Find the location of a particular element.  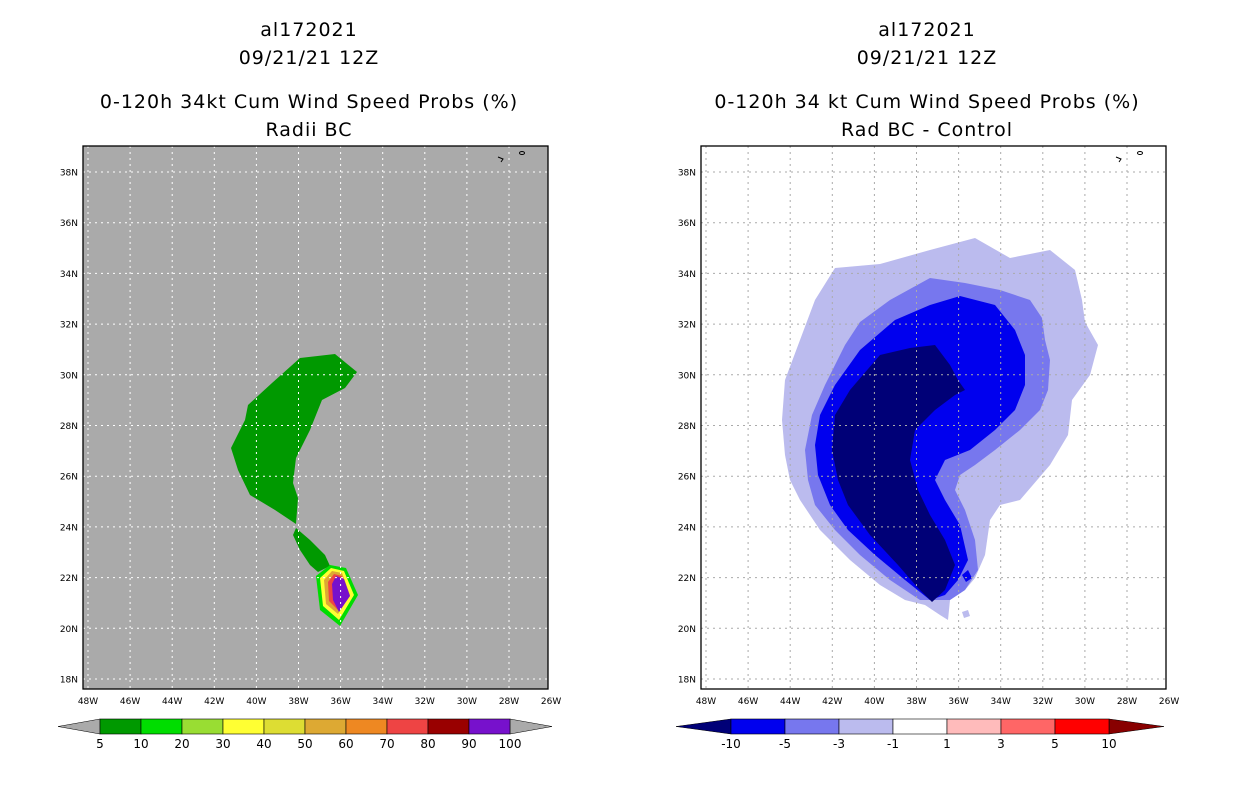

left-probability-contours is located at coordinates (294, 490).